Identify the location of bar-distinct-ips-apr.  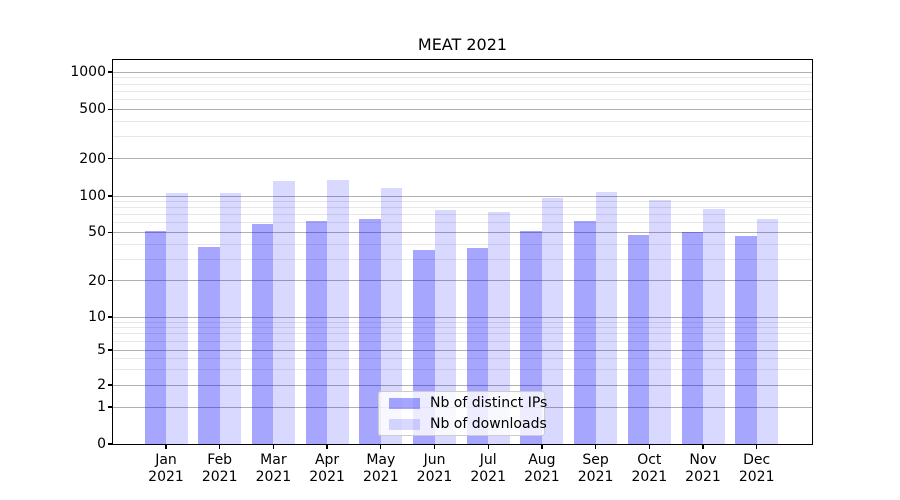
(316, 332).